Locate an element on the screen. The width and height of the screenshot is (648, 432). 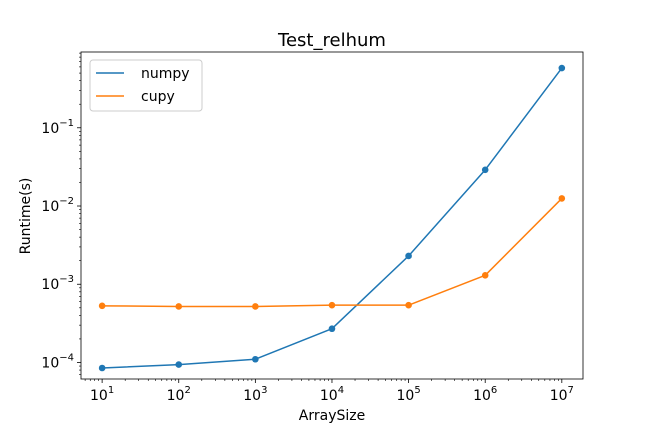
x-tick-label: 10² is located at coordinates (179, 394).